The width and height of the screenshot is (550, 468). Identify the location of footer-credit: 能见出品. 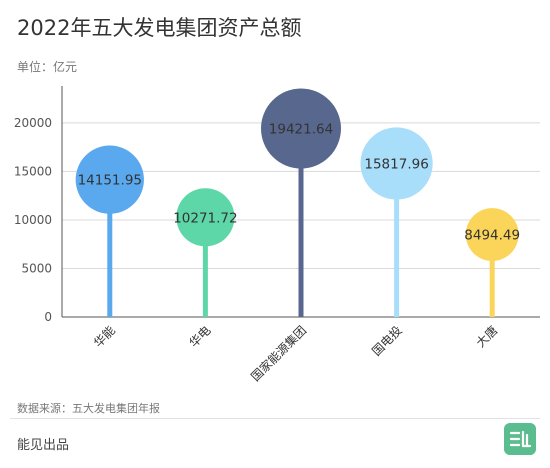
(43, 445).